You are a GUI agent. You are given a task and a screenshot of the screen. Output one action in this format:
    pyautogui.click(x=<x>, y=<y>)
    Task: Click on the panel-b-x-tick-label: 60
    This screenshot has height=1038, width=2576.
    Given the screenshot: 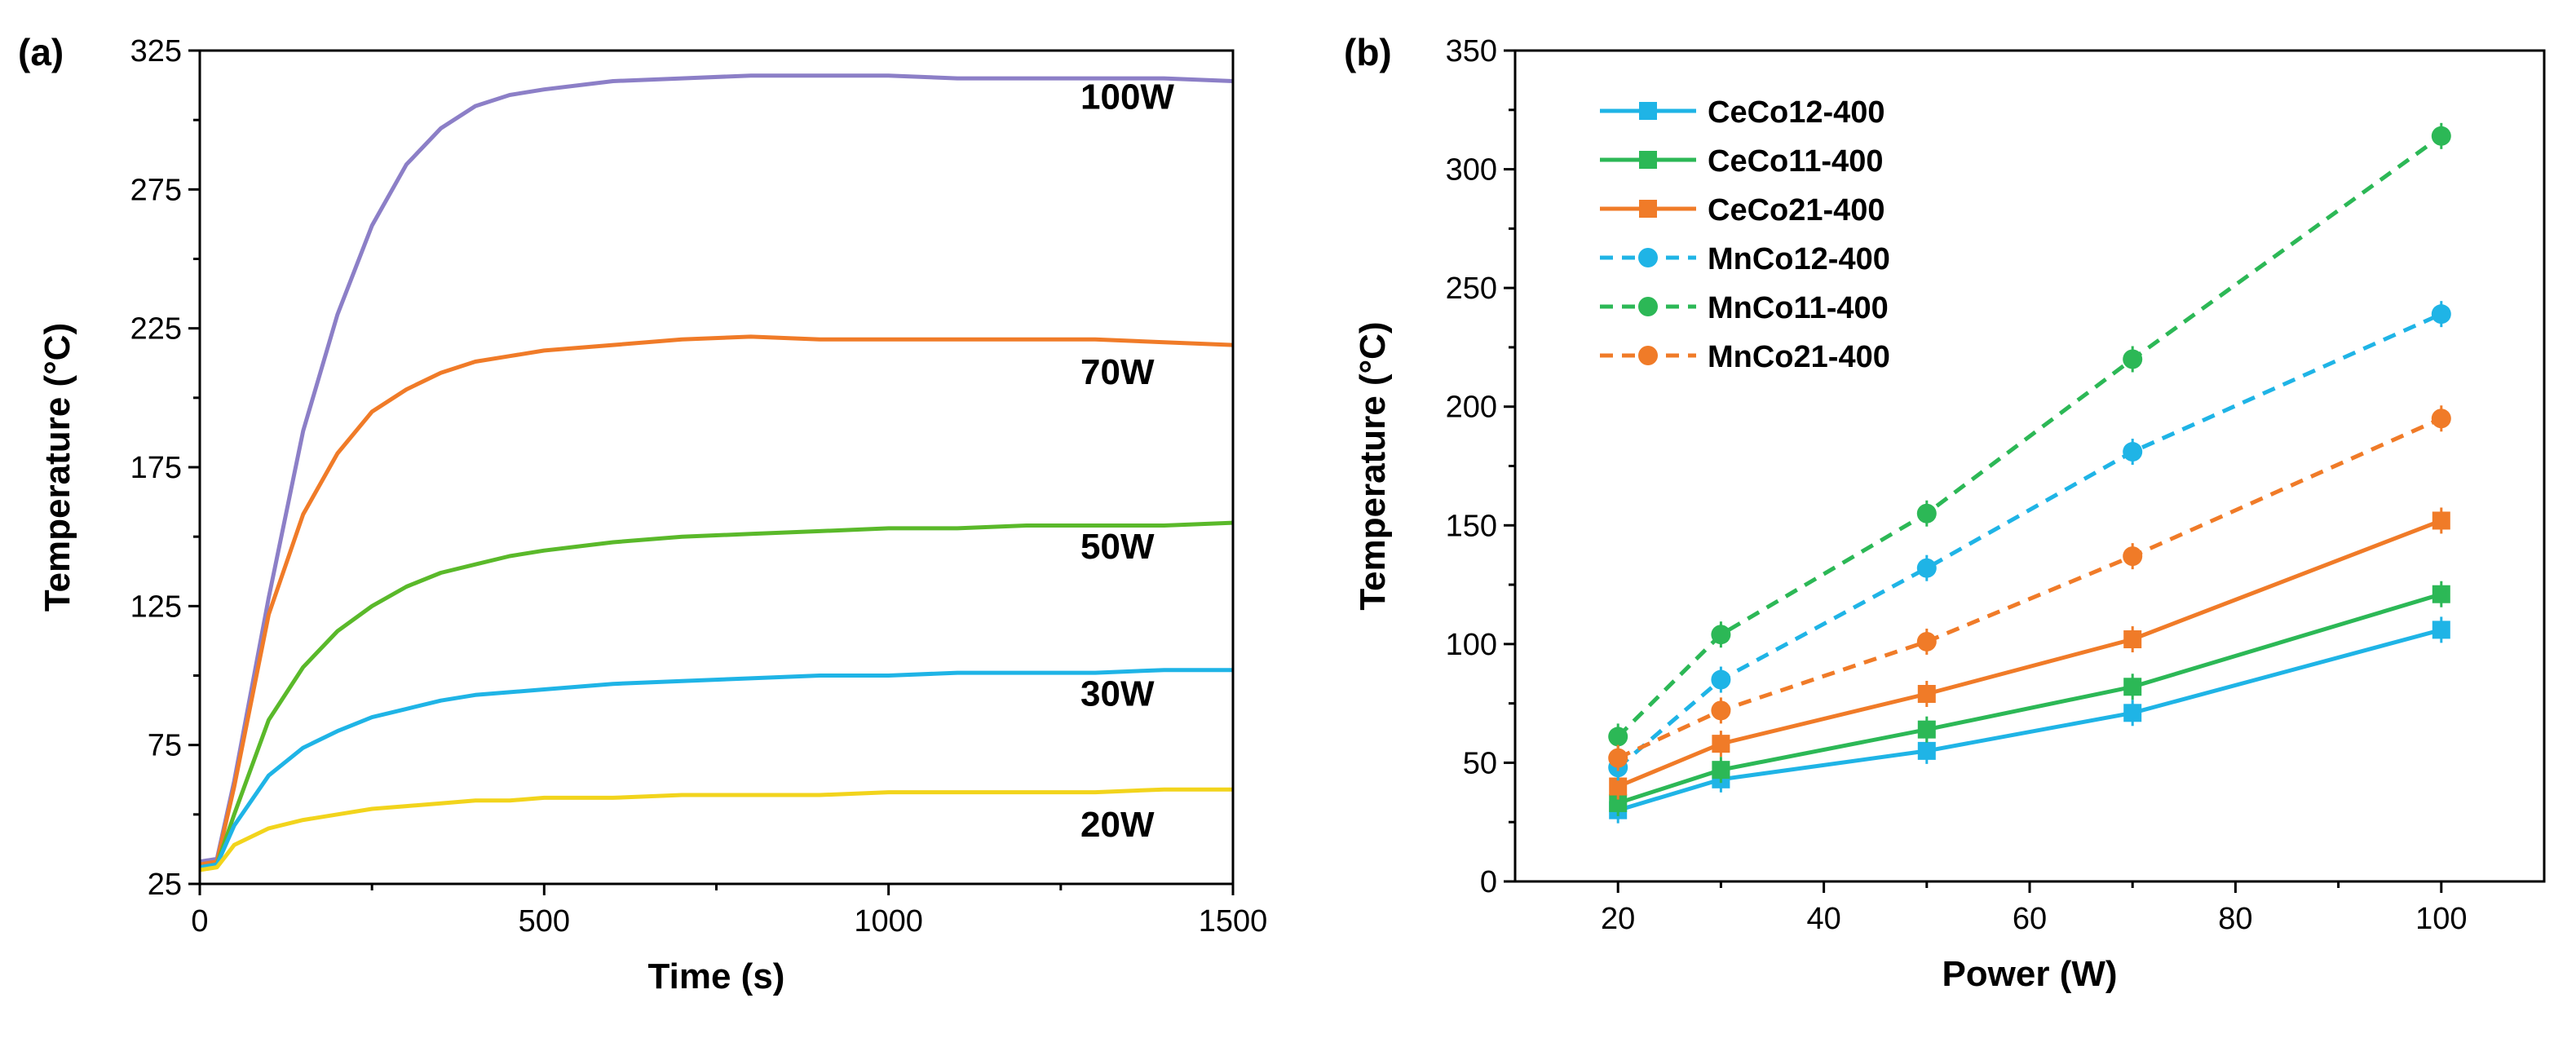 What is the action you would take?
    pyautogui.click(x=2030, y=919)
    